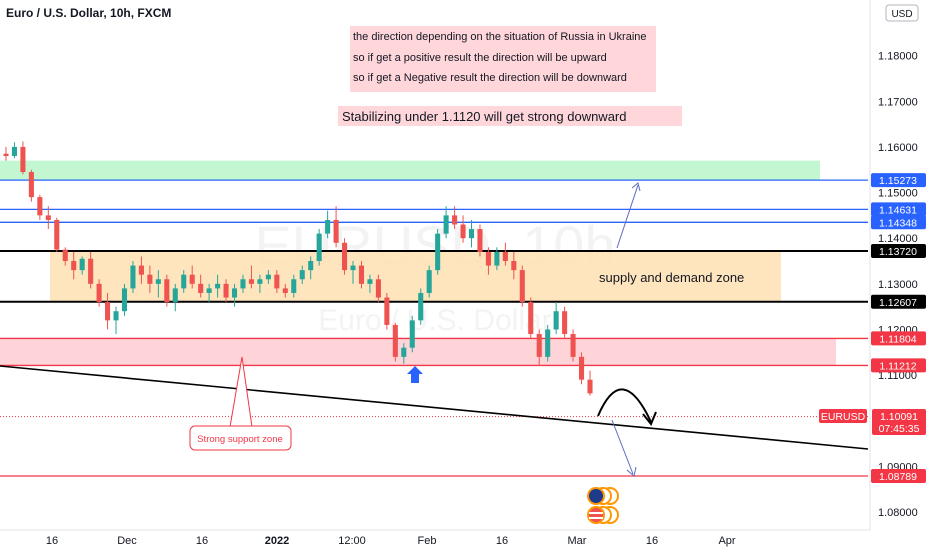 The image size is (932, 550). What do you see at coordinates (898, 181) in the screenshot?
I see `level-tag-text-1.15273: 1.15273` at bounding box center [898, 181].